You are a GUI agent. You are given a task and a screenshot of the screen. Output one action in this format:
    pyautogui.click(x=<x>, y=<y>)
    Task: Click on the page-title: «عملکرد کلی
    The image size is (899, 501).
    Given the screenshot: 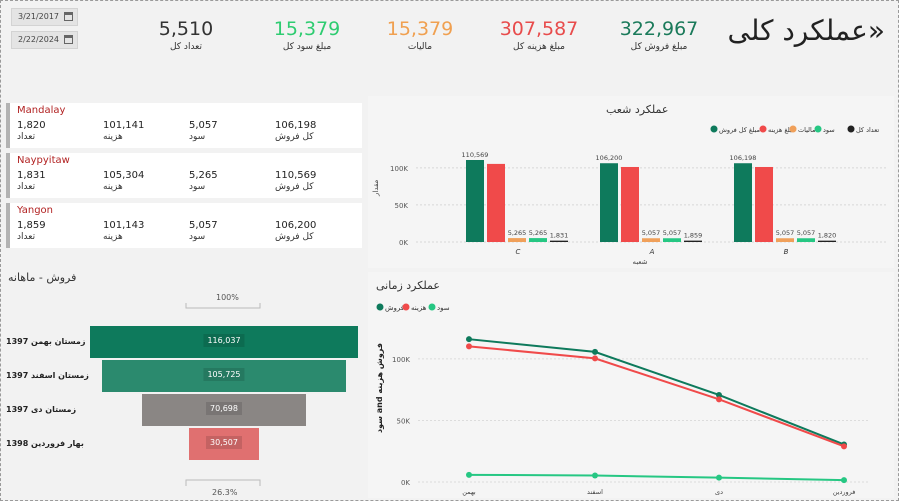 What is the action you would take?
    pyautogui.click(x=806, y=30)
    